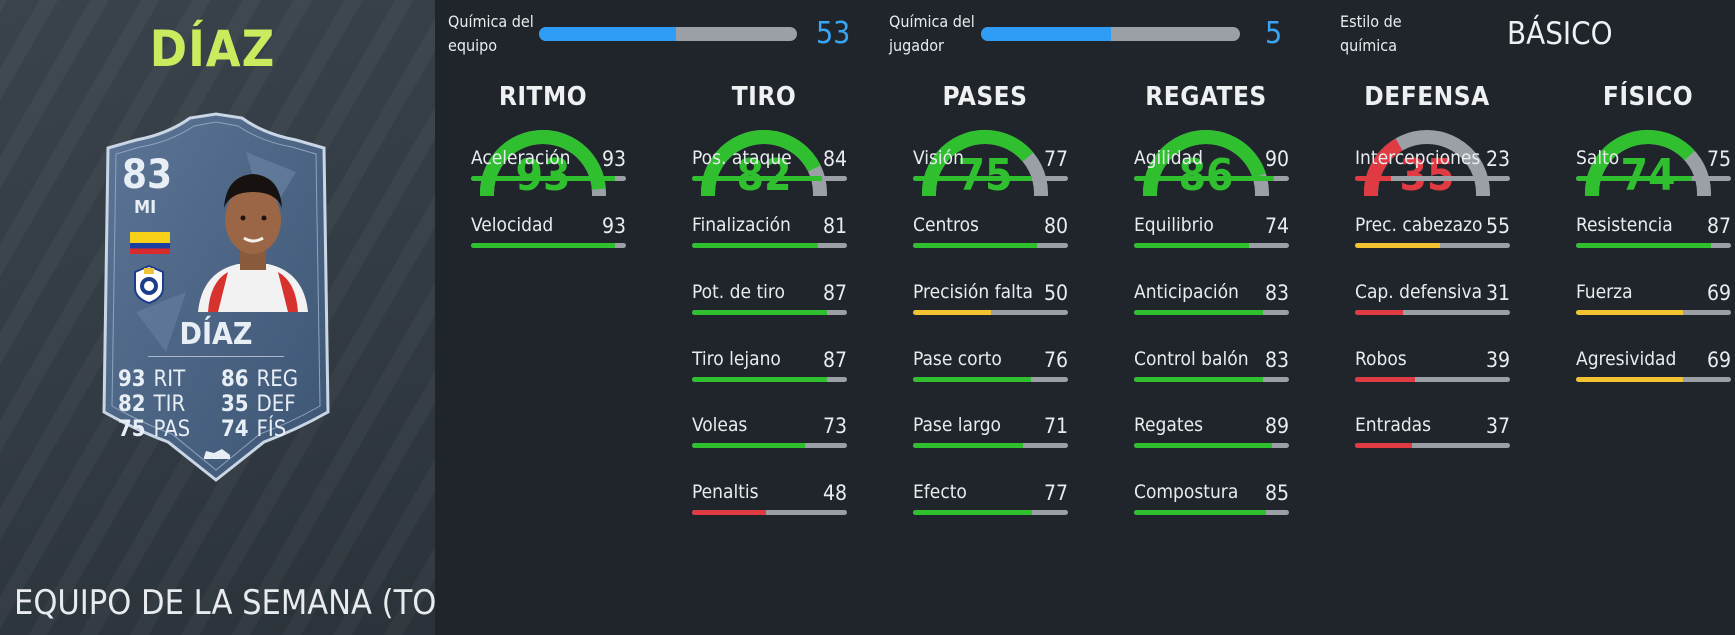 This screenshot has width=1735, height=635. I want to click on column-title: PASES, so click(985, 97).